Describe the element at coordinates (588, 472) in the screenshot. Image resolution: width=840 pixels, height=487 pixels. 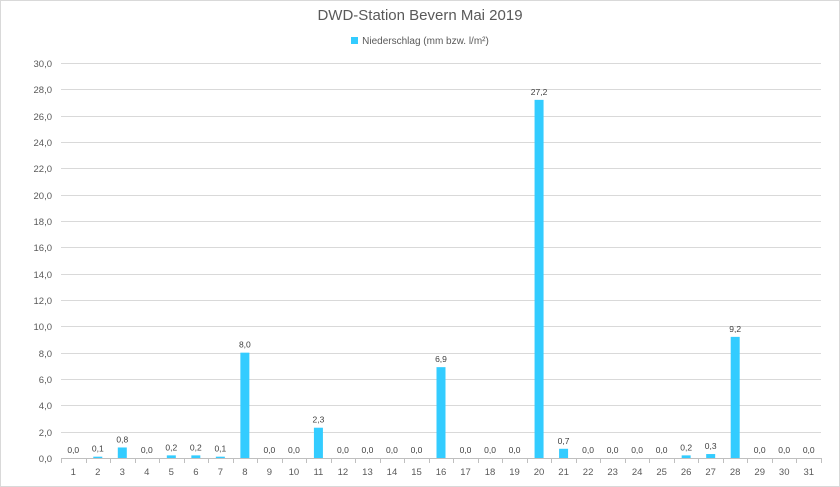
I see `x-tick-label: 22` at that location.